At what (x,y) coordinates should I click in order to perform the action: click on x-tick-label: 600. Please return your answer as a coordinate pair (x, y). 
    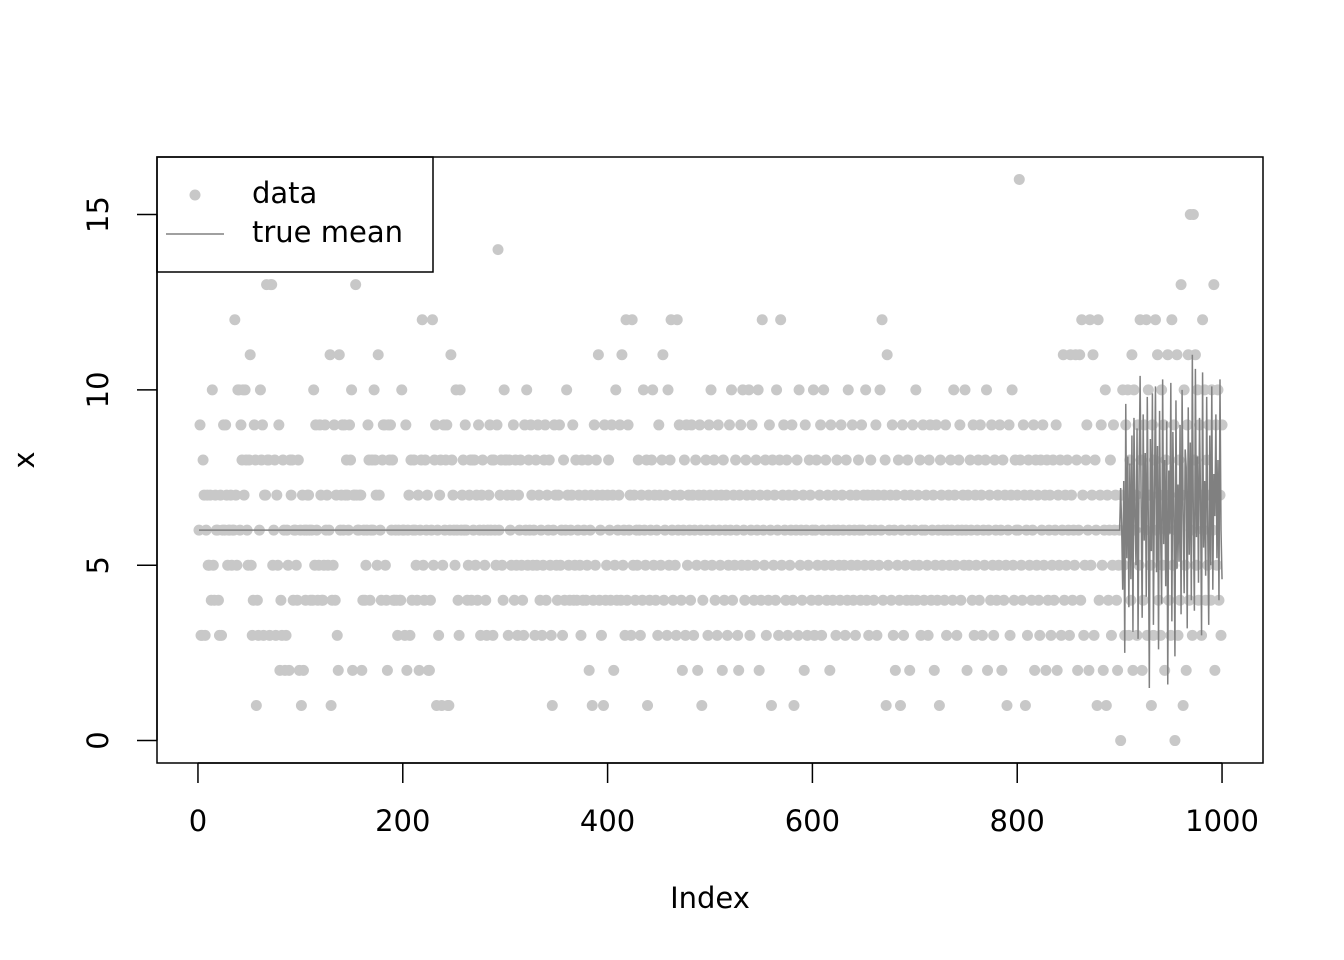
    Looking at the image, I should click on (812, 821).